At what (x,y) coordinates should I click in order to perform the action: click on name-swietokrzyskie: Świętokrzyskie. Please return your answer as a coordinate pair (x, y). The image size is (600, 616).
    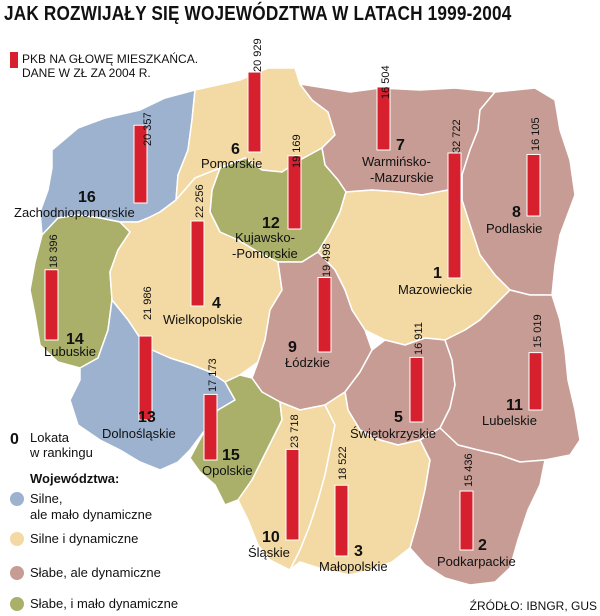
    Looking at the image, I should click on (393, 433).